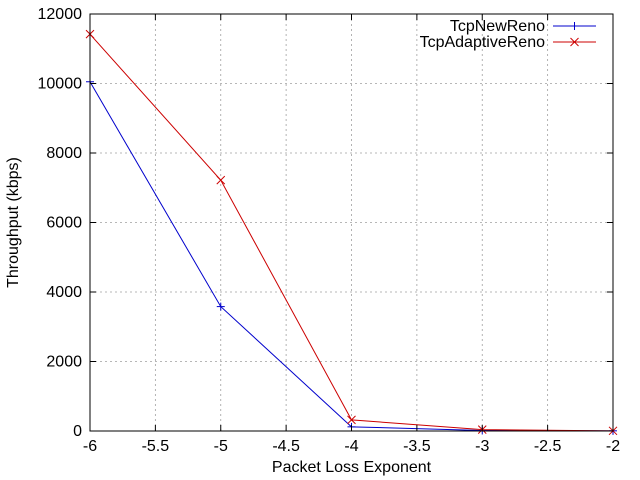 This screenshot has width=640, height=480. I want to click on y-tick-label: 0, so click(77, 431).